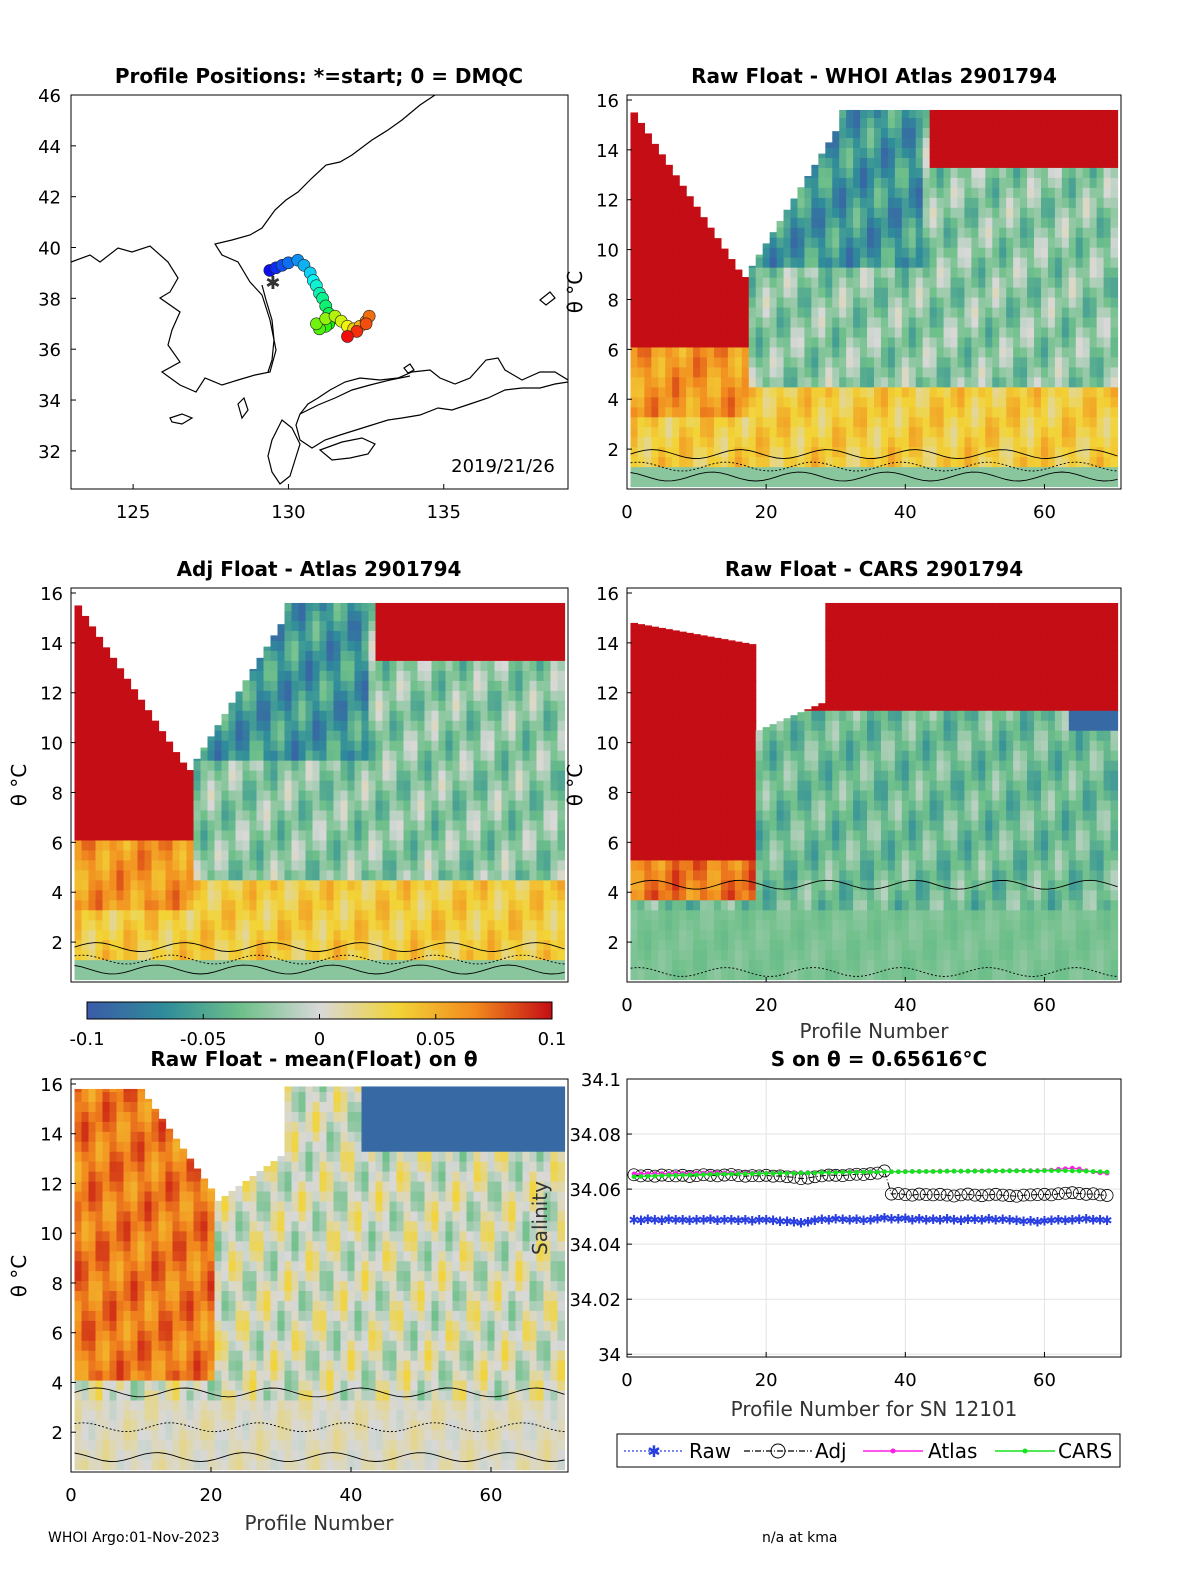  Describe the element at coordinates (51, 594) in the screenshot. I see `y-tick-label: 16` at that location.